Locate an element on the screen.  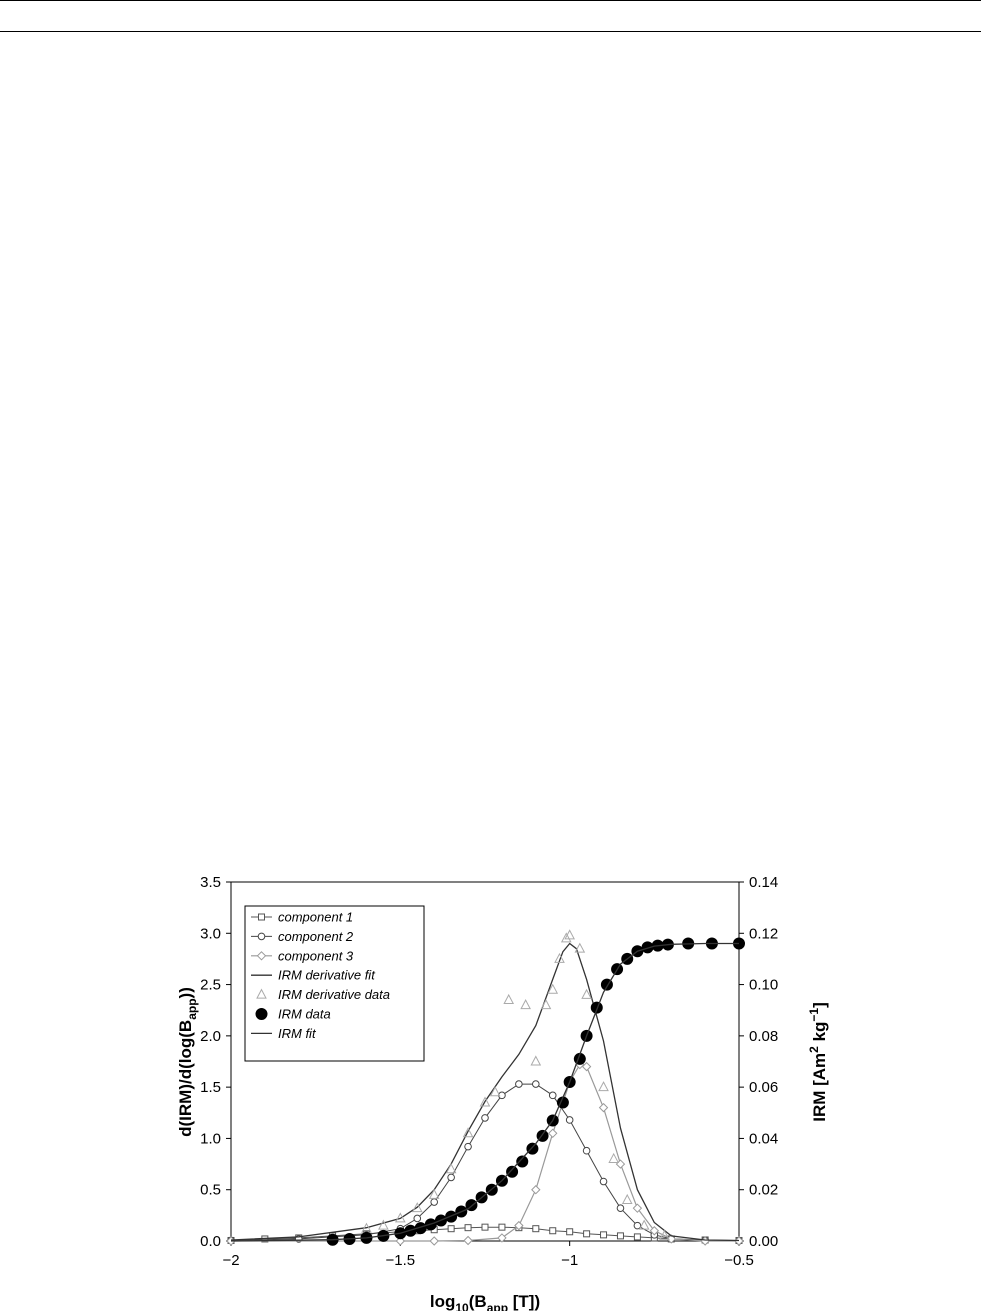
x-tick-label: −1.5 is located at coordinates (401, 1260).